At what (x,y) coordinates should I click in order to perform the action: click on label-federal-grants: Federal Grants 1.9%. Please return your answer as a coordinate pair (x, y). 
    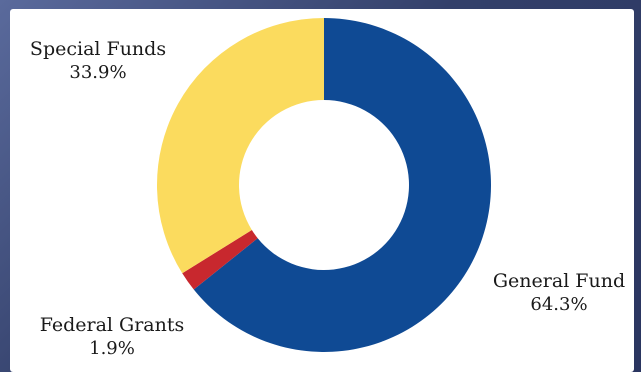
    Looking at the image, I should click on (112, 337).